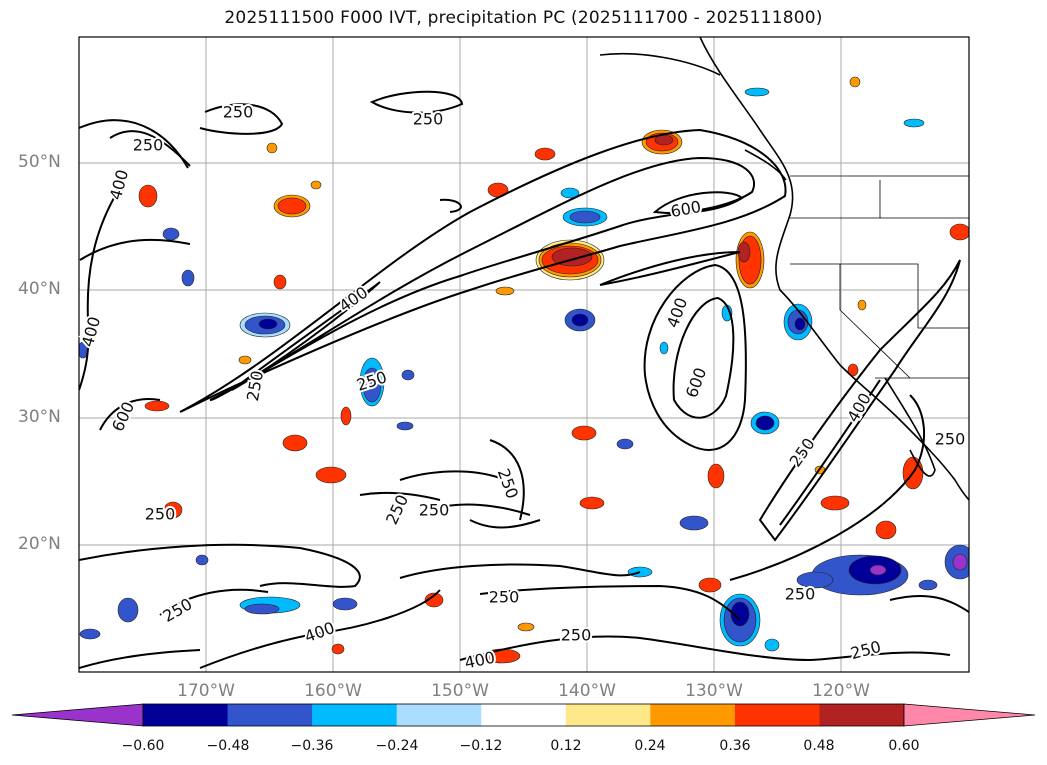 The image size is (1047, 765). What do you see at coordinates (206, 691) in the screenshot?
I see `lon-label-170w: 170°W` at bounding box center [206, 691].